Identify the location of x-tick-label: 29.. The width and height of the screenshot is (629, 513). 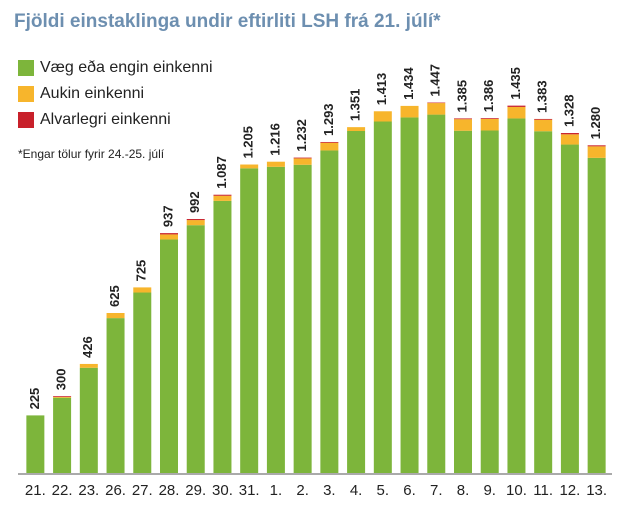
(195, 490).